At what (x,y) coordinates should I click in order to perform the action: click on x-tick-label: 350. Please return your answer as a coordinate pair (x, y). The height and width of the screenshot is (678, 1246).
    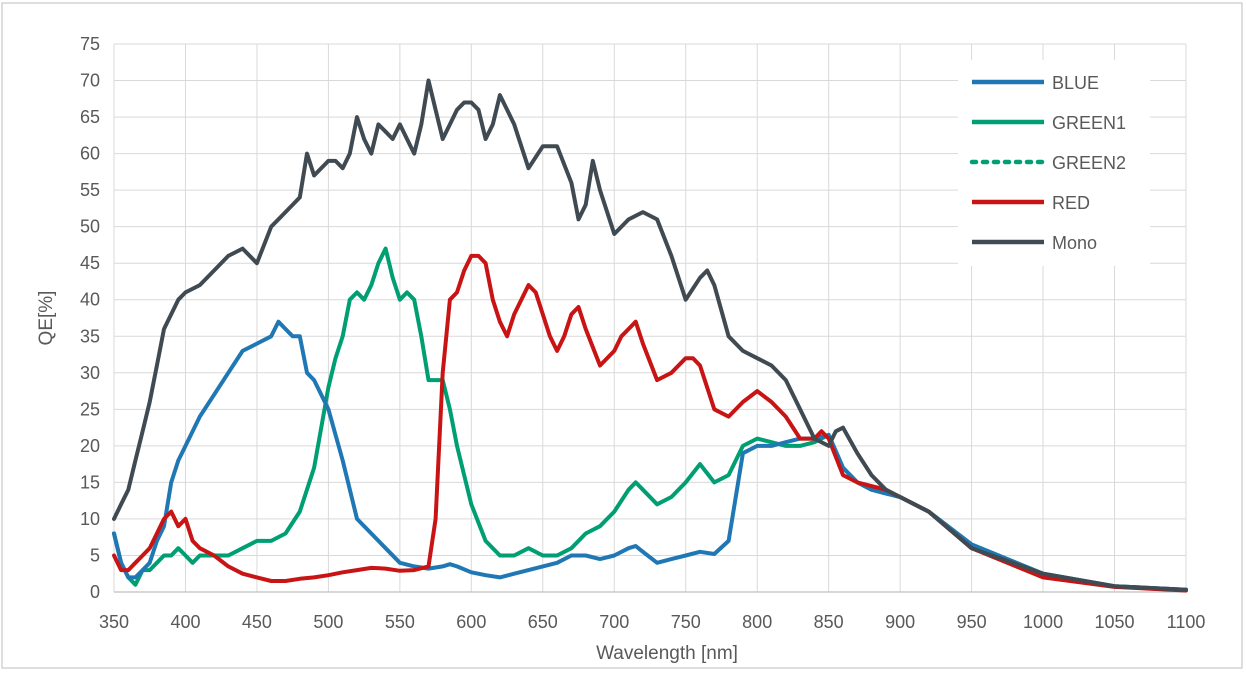
    Looking at the image, I should click on (114, 622).